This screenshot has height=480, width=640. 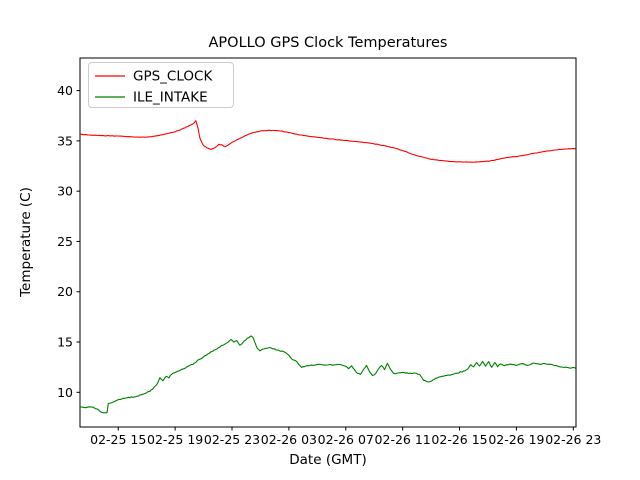 What do you see at coordinates (346, 439) in the screenshot?
I see `x-tick-label: 02-26 07` at bounding box center [346, 439].